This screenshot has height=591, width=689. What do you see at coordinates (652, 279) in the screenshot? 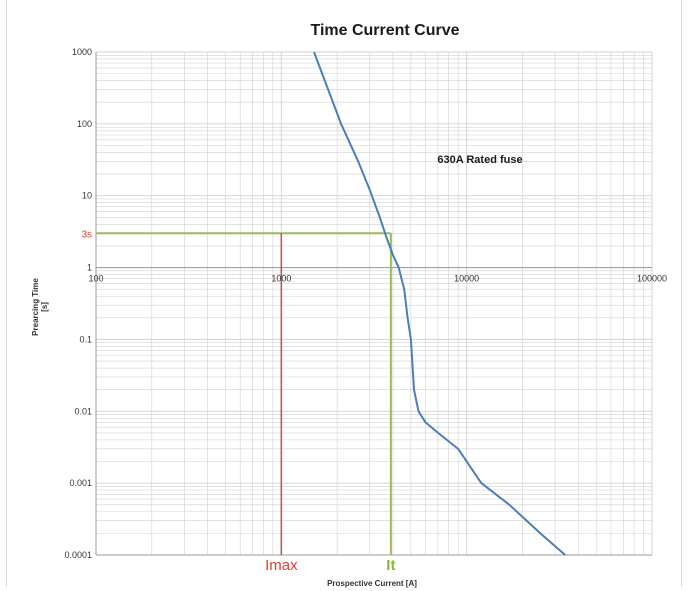
I see `x-tick-label: 100000` at bounding box center [652, 279].